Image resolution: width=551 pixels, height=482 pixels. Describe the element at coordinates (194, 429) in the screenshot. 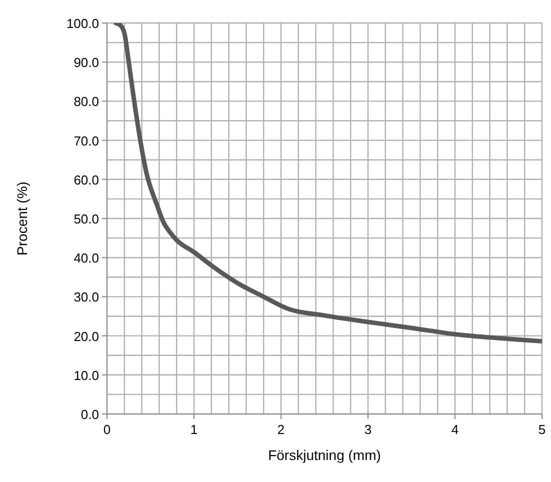

I see `x-tick-label: 1` at that location.